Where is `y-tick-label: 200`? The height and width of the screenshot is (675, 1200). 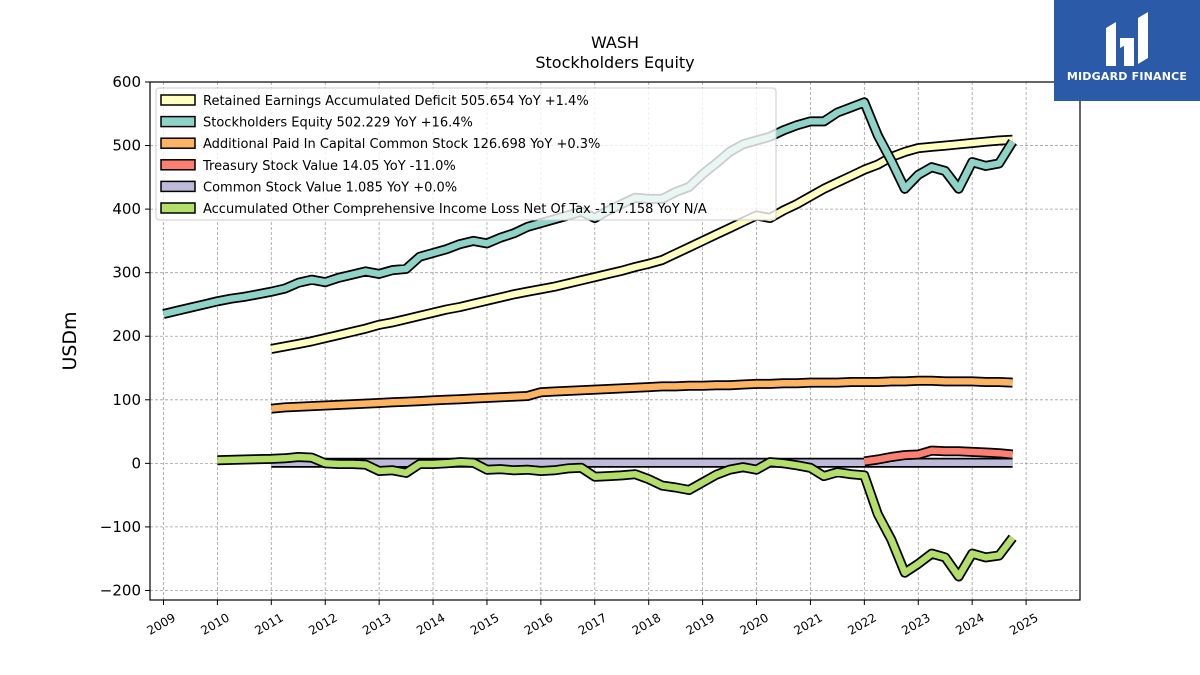
y-tick-label: 200 is located at coordinates (126, 336).